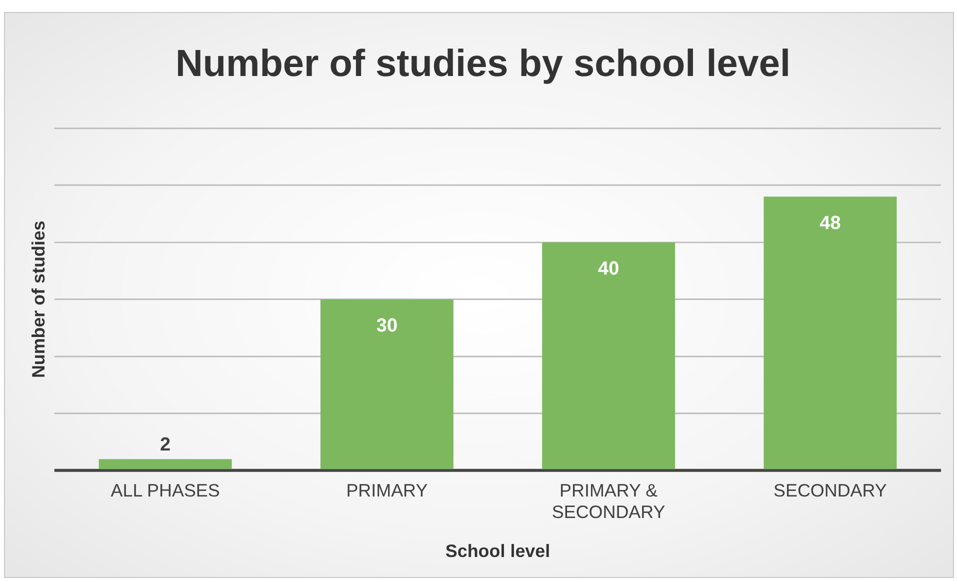 This screenshot has width=957, height=581. I want to click on data-label: 40, so click(609, 269).